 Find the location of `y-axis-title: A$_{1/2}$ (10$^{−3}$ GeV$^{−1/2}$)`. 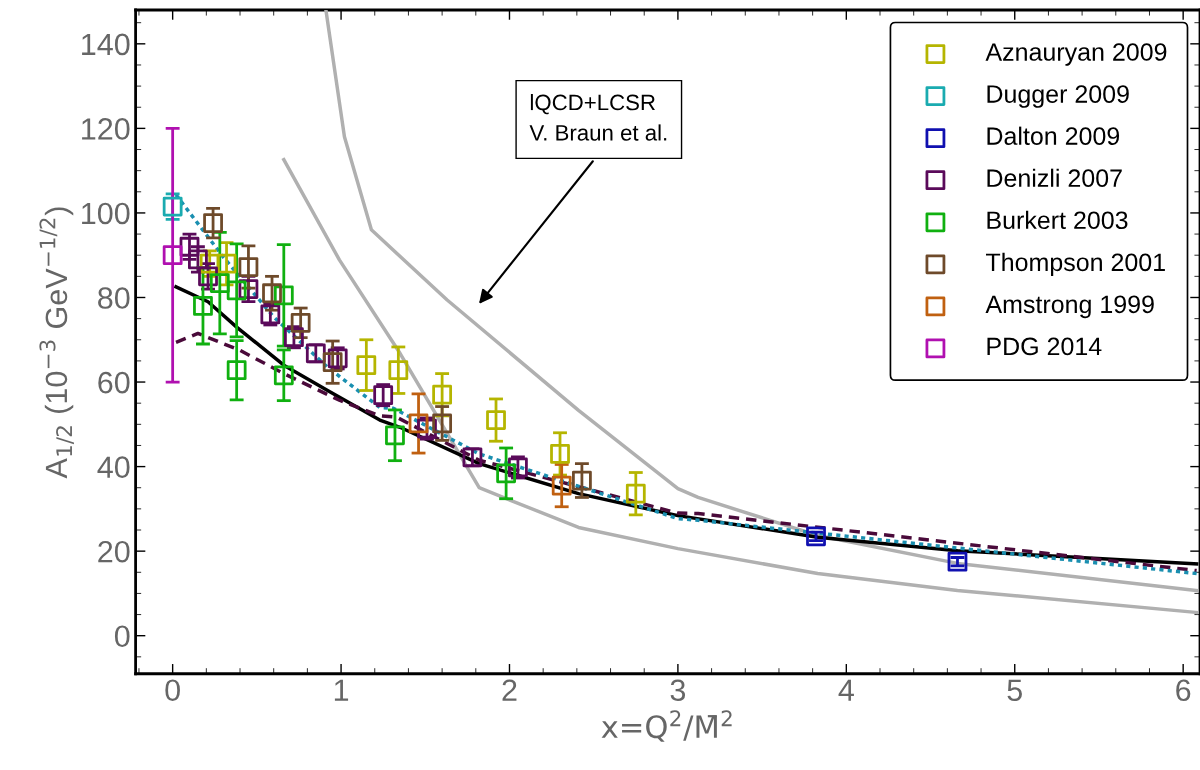

y-axis-title: A$_{1/2}$ (10$^{−3}$ GeV$^{−1/2}$) is located at coordinates (56, 343).